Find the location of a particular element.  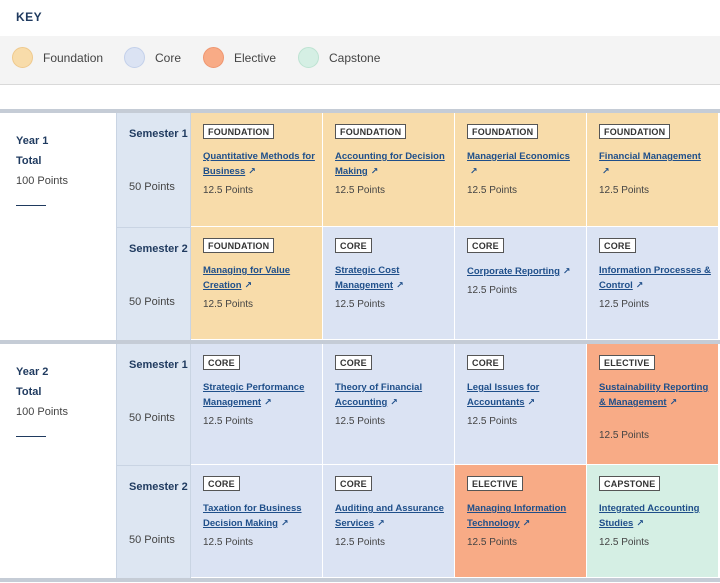

legend: Foundation Core Elective Capstone is located at coordinates (360, 60).